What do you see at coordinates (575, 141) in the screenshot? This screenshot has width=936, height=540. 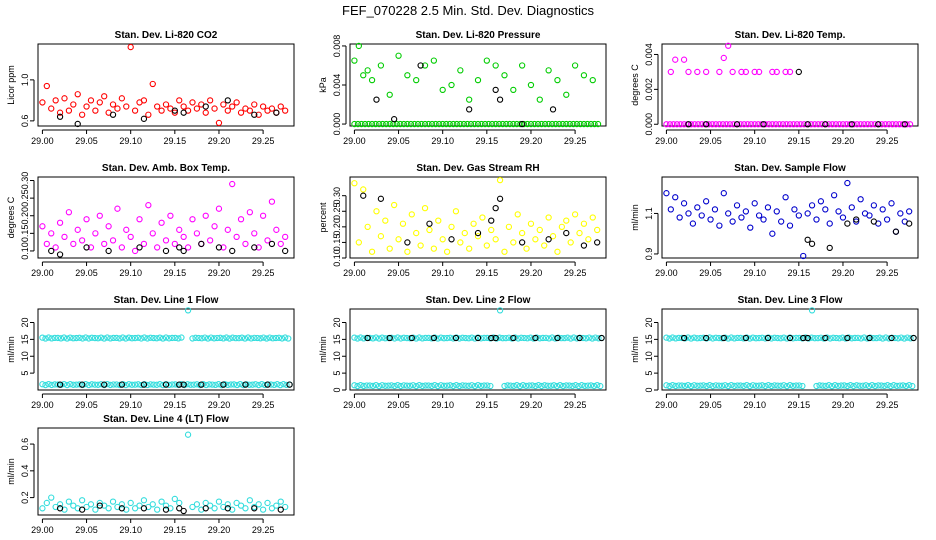 I see `x-tick-label: 29.25` at bounding box center [575, 141].